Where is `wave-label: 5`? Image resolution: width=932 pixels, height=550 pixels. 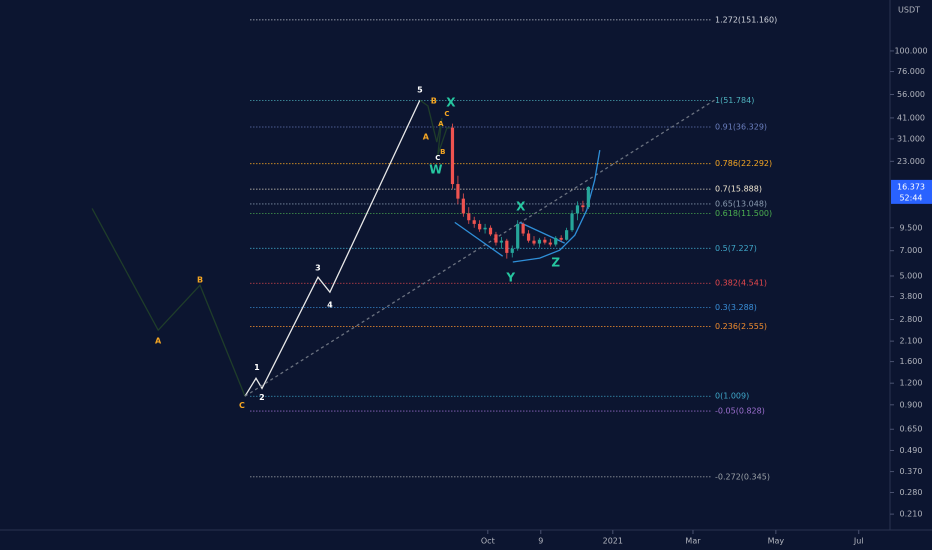 wave-label: 5 is located at coordinates (420, 90).